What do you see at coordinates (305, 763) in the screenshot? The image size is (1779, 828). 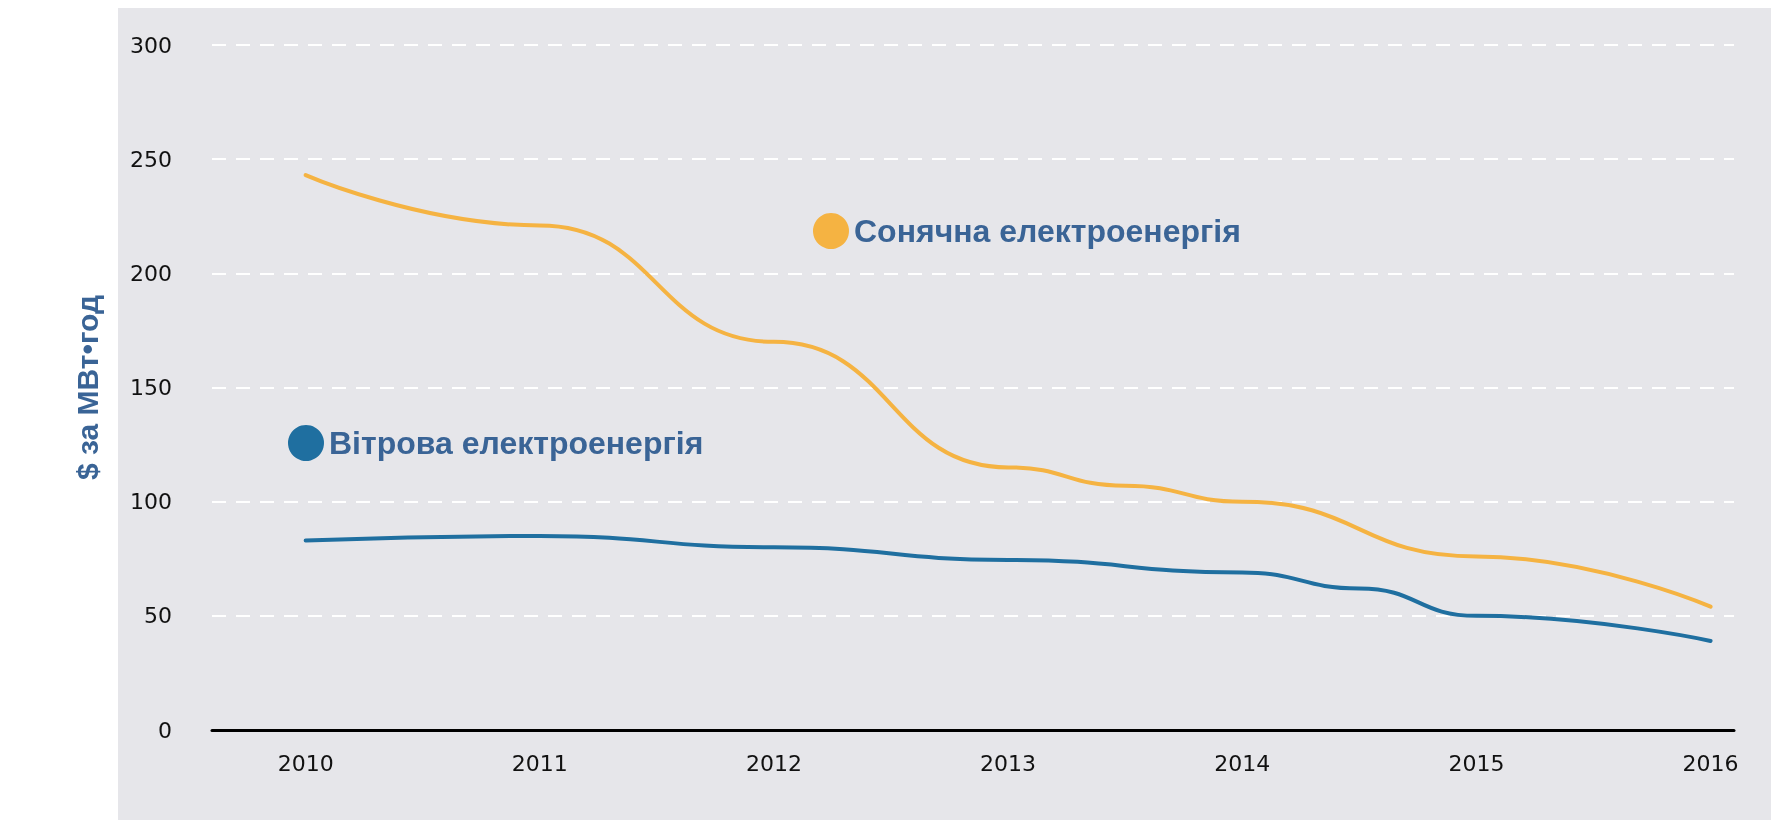 I see `x-tick-label: 2010` at bounding box center [305, 763].